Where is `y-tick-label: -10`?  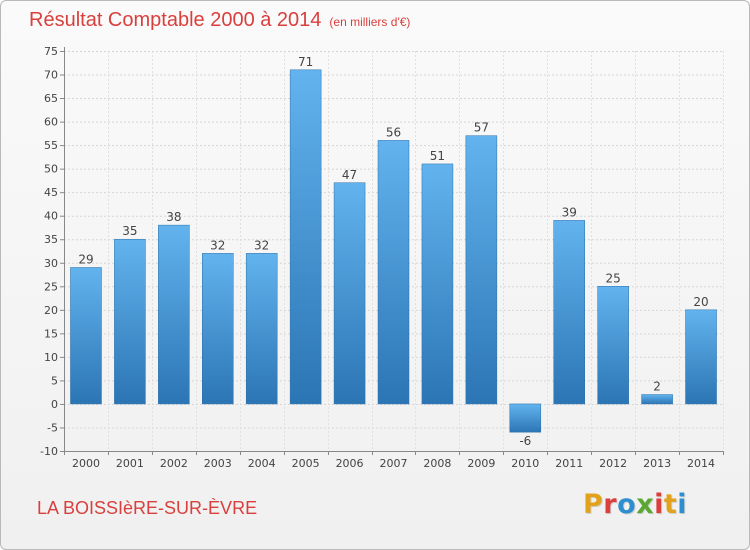 y-tick-label: -10 is located at coordinates (49, 451).